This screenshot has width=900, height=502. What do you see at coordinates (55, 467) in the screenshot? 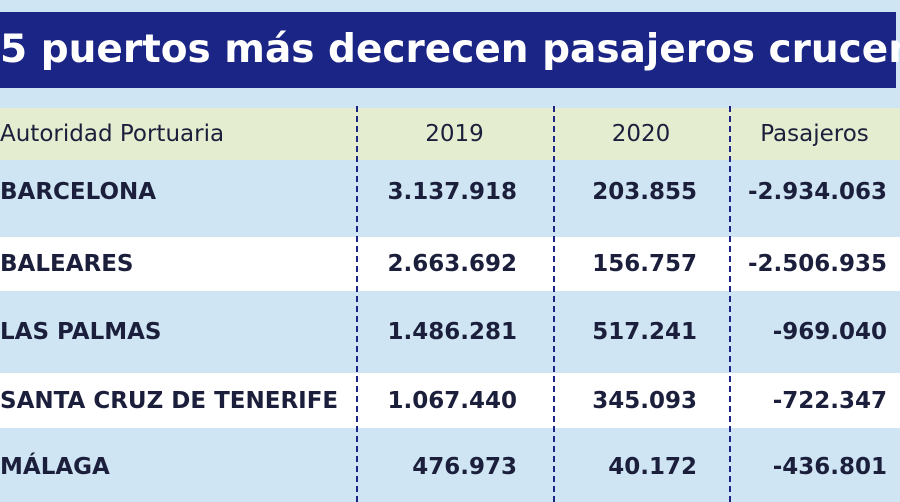
I see `port-name: MÁLAGA` at bounding box center [55, 467].